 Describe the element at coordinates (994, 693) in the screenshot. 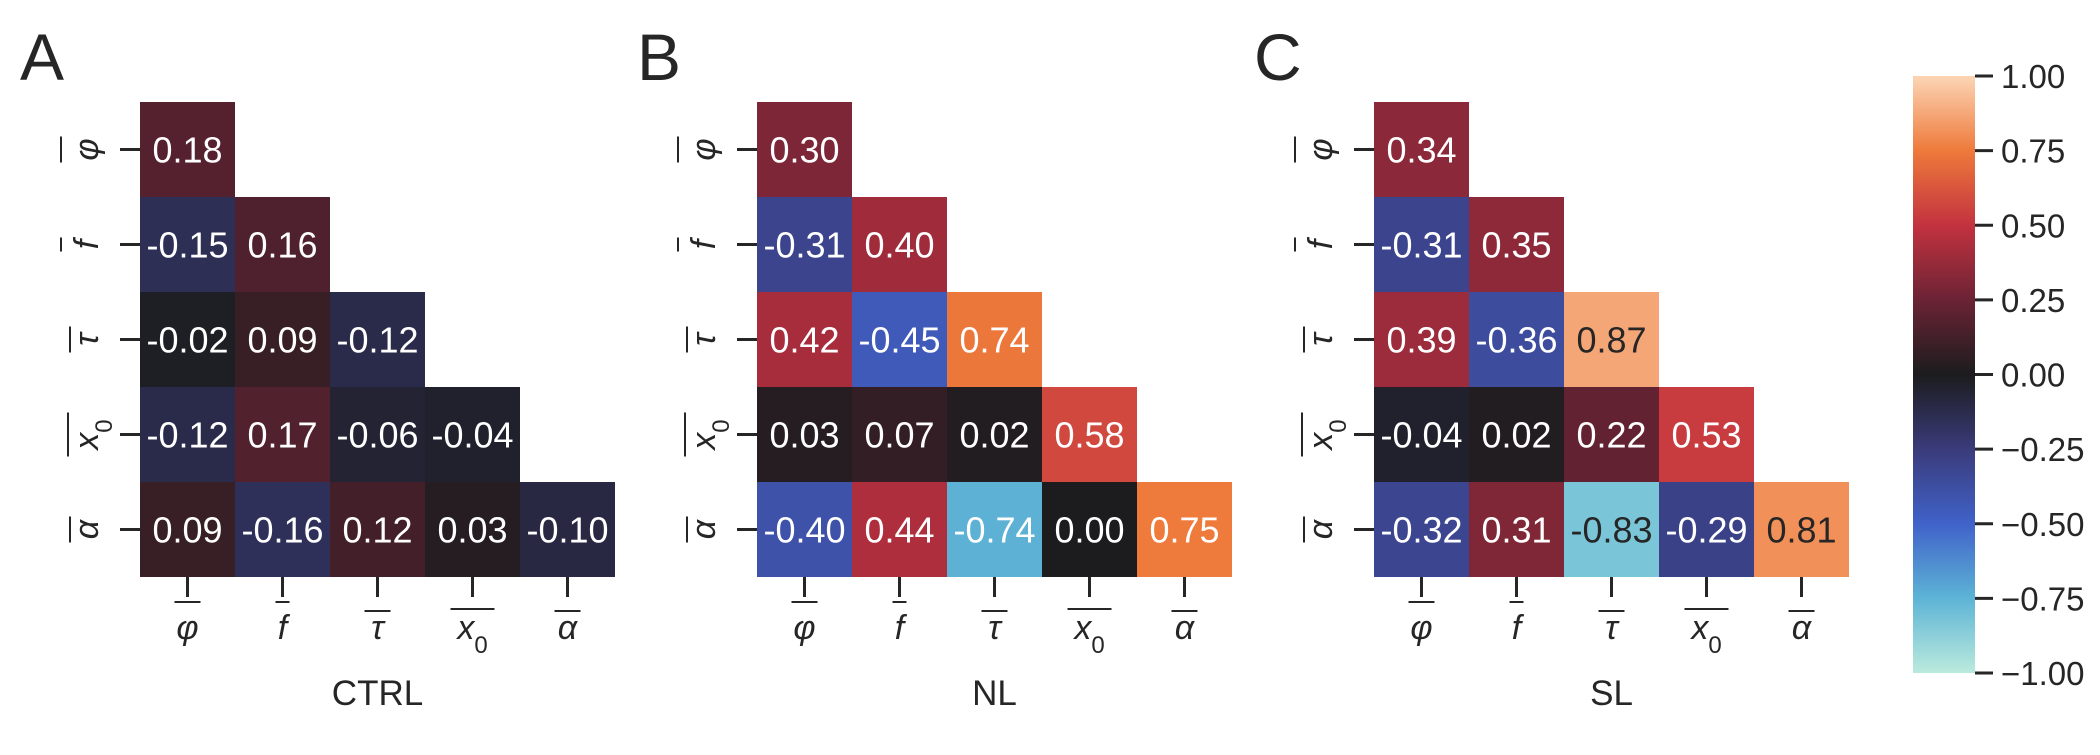

I see `x-axis-label: NL` at that location.